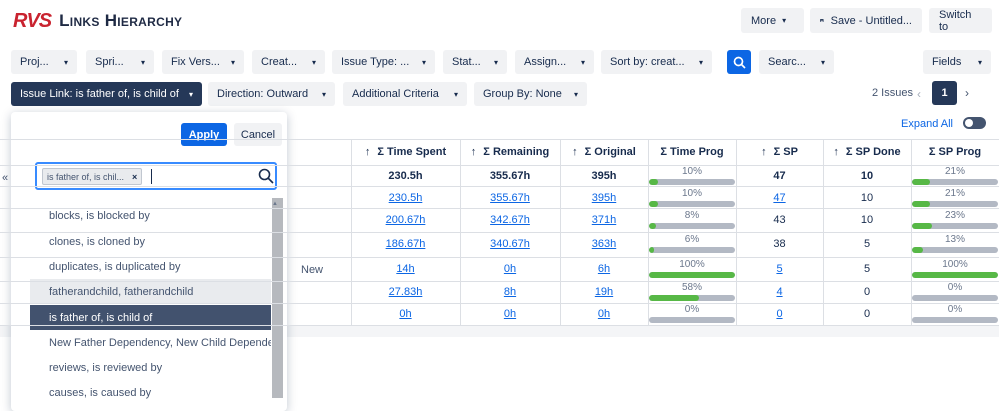  What do you see at coordinates (575, 94) in the screenshot?
I see `chevron-down-icon: ▾` at bounding box center [575, 94].